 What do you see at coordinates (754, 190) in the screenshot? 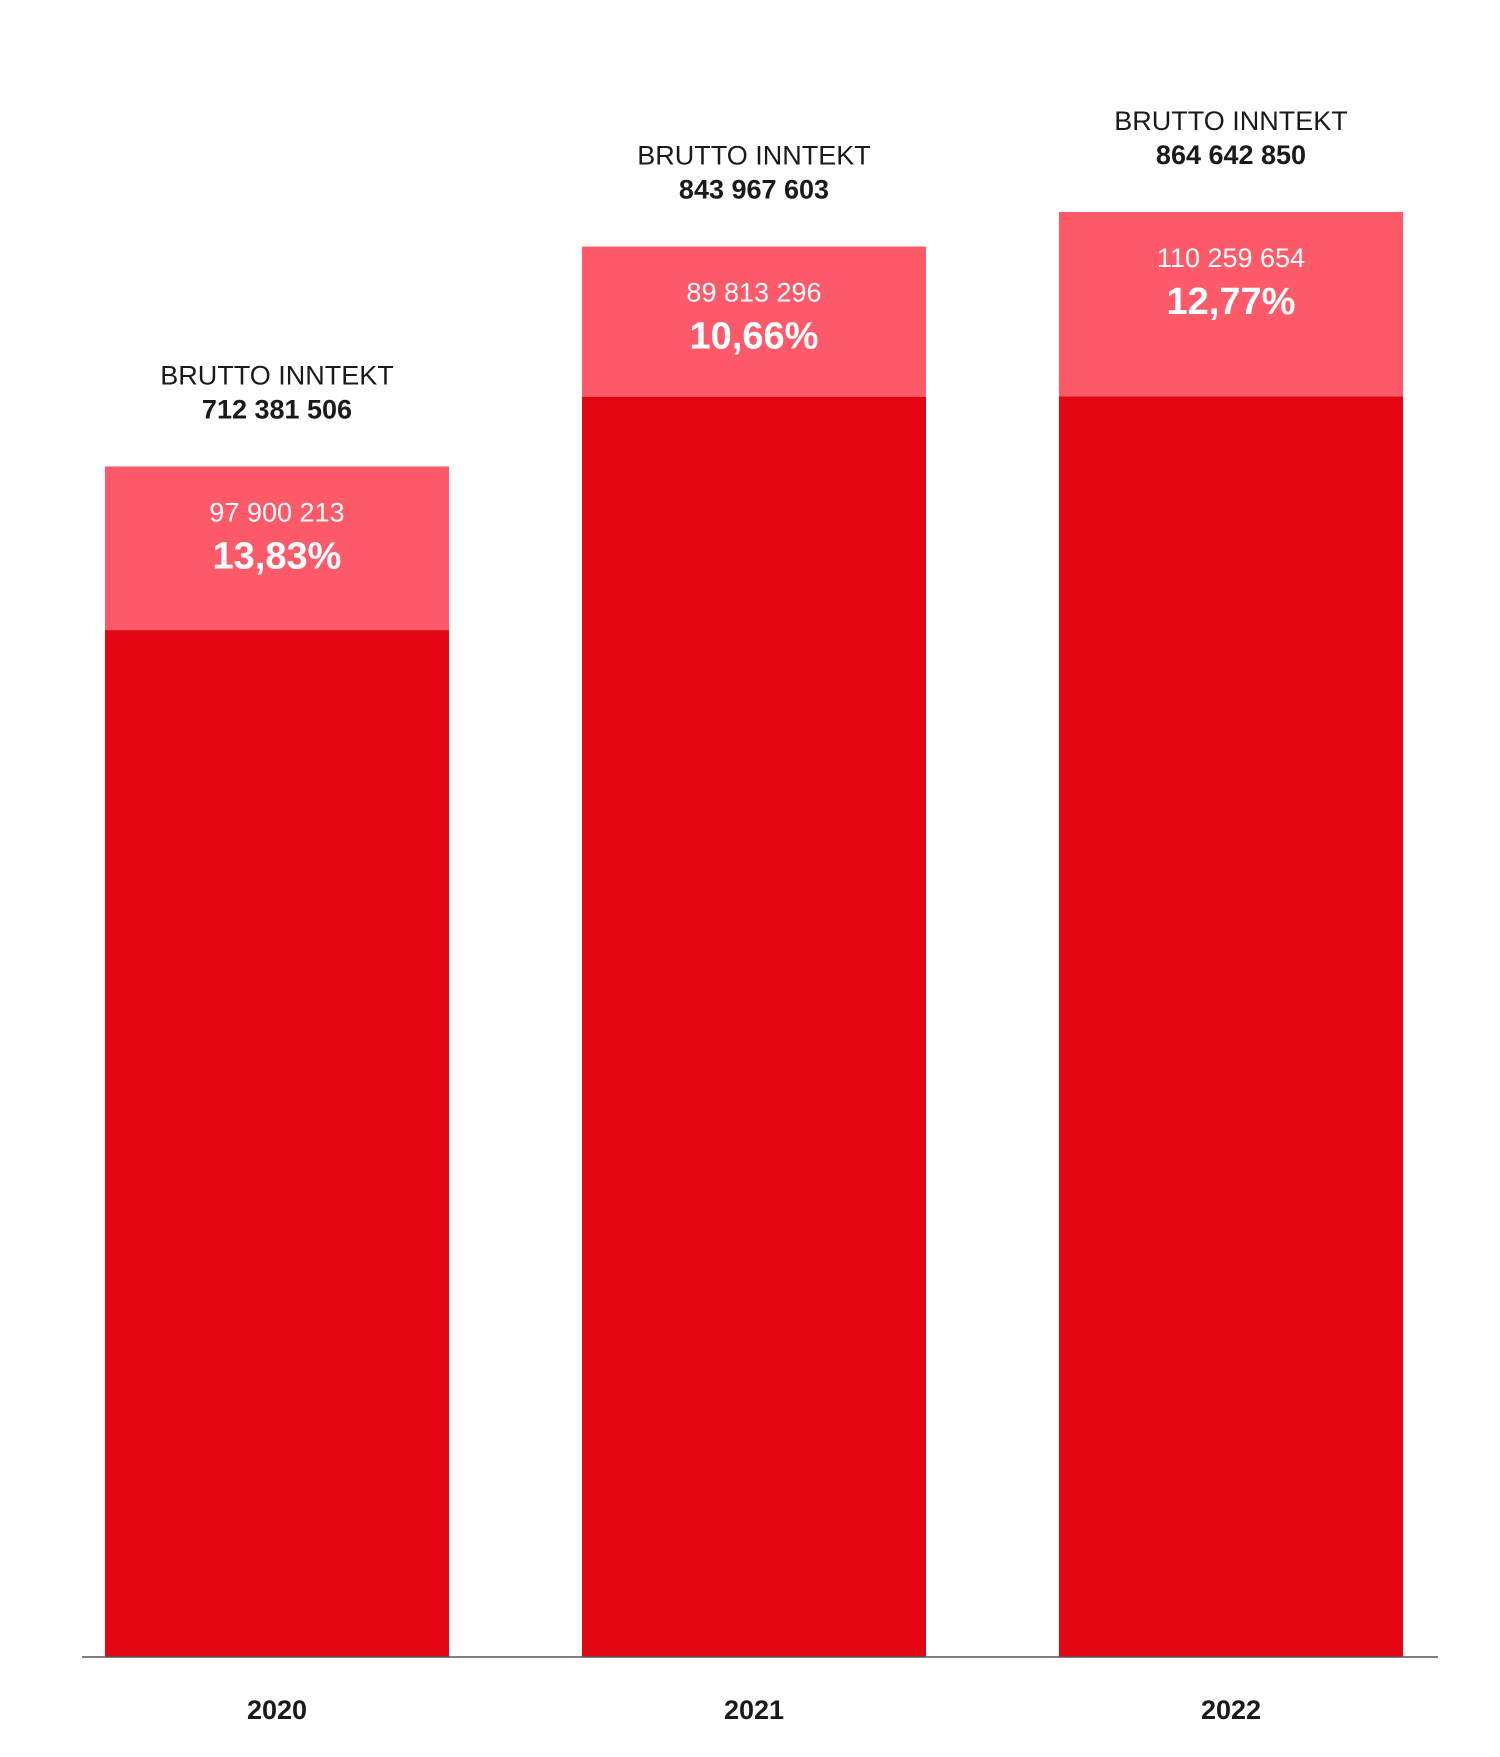
I see `total-value-label-2021: 843 967 603` at bounding box center [754, 190].